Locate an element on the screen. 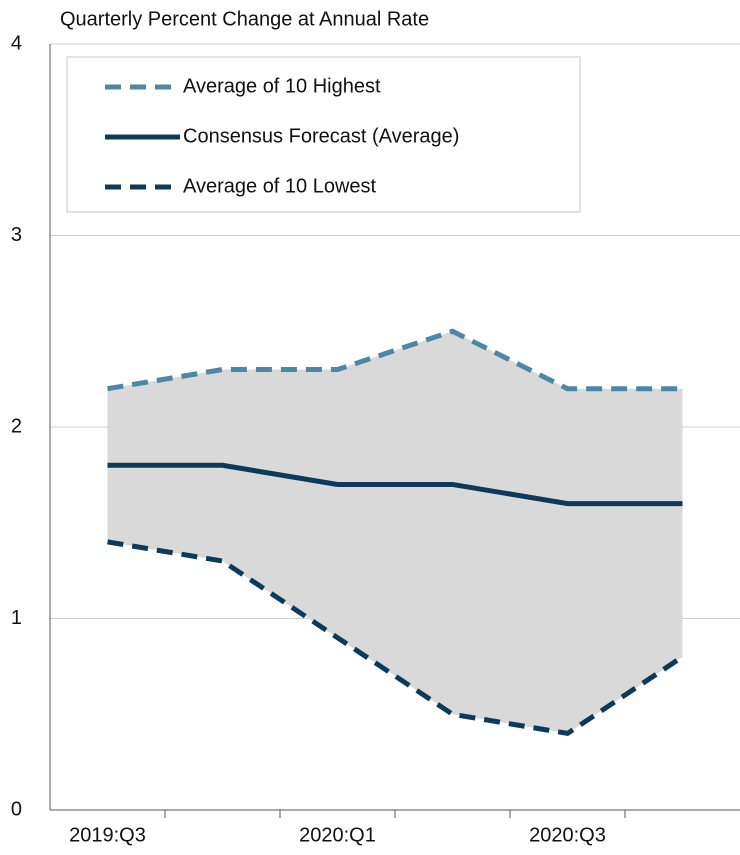 The height and width of the screenshot is (855, 740). legend-label: Consensus Forecast (Average) is located at coordinates (321, 136).